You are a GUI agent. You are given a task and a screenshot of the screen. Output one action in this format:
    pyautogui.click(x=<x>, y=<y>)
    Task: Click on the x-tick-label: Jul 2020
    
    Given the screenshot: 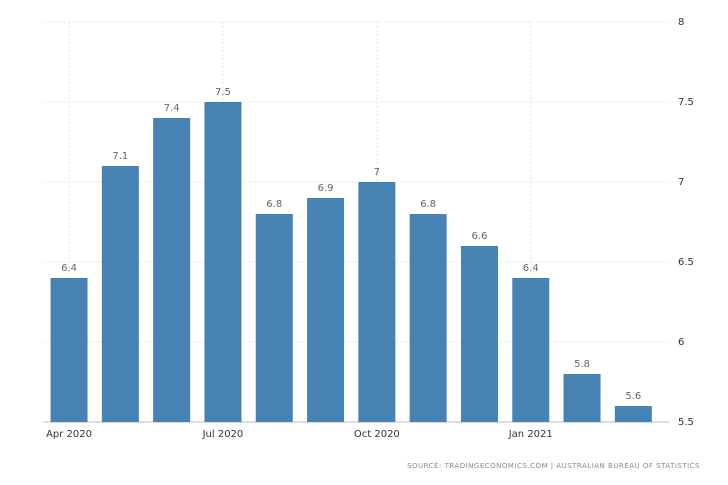 What is the action you would take?
    pyautogui.click(x=223, y=434)
    